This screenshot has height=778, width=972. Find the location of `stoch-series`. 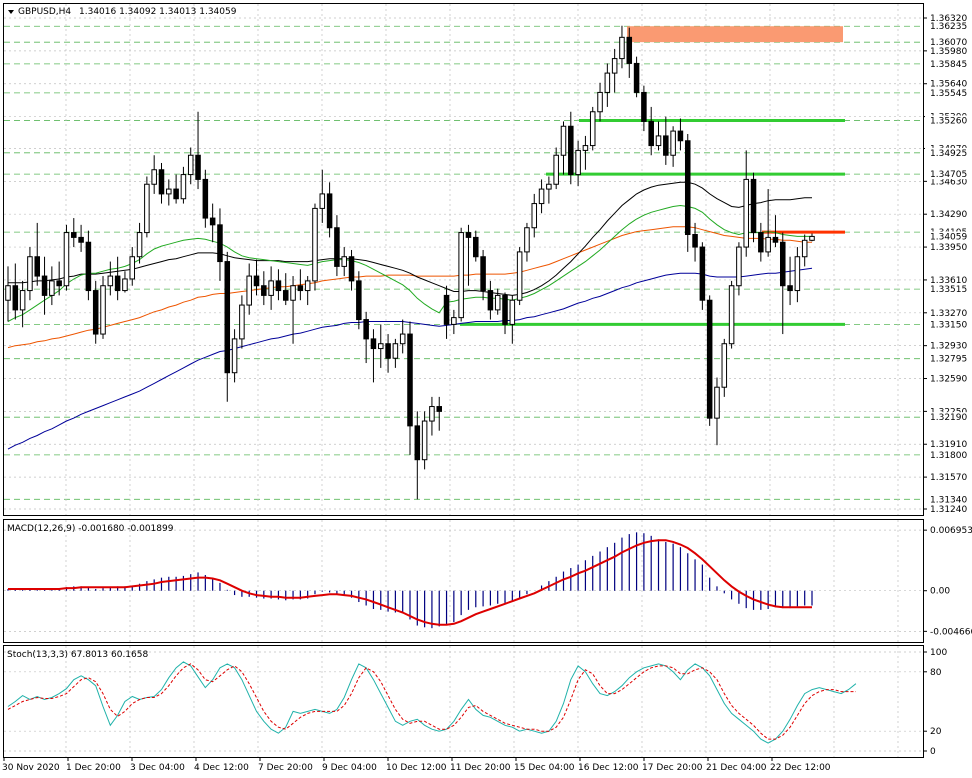

stoch-series is located at coordinates (432, 702).